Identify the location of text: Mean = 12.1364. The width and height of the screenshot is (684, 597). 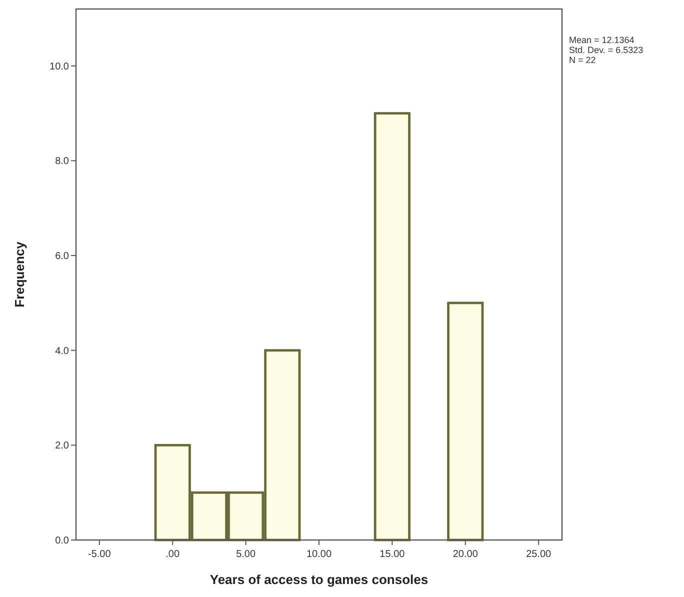
(601, 40).